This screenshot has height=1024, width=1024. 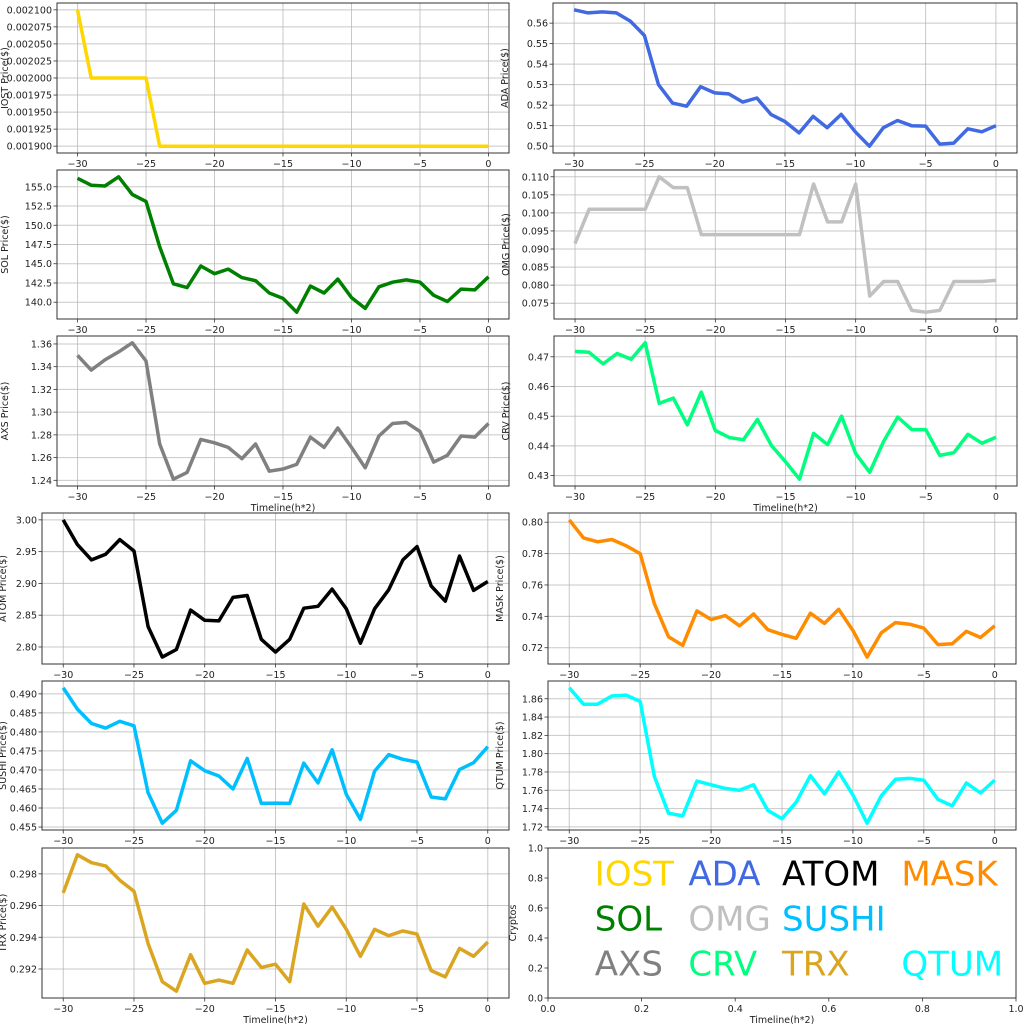 What do you see at coordinates (23, 732) in the screenshot?
I see `y-tick-label: 0.480` at bounding box center [23, 732].